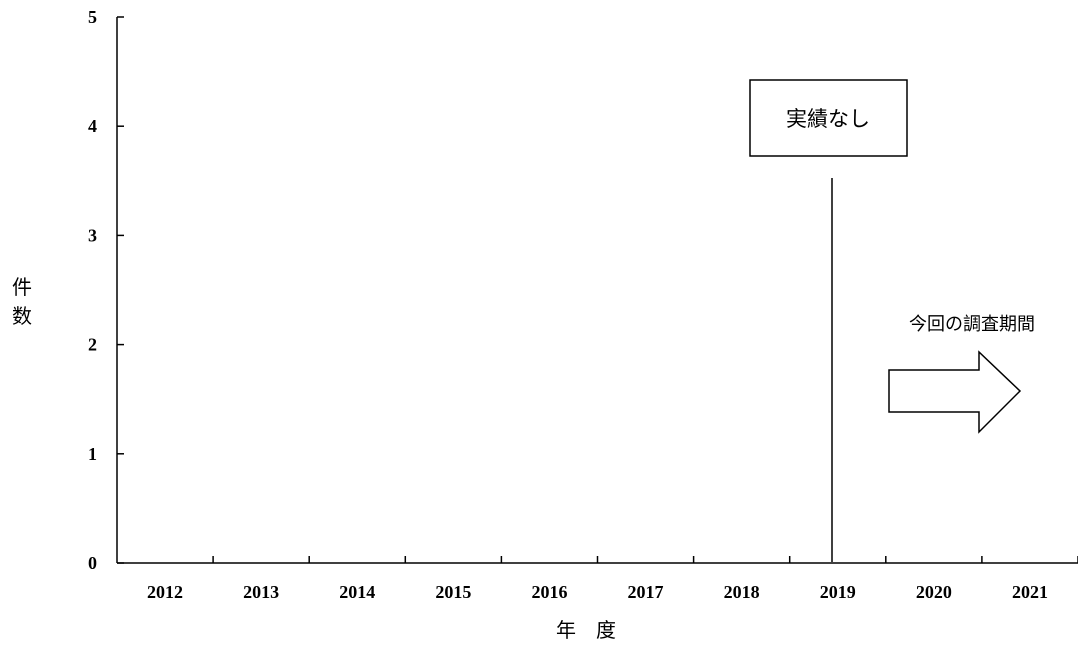 The width and height of the screenshot is (1078, 646). I want to click on x-tick-label: 2015, so click(453, 592).